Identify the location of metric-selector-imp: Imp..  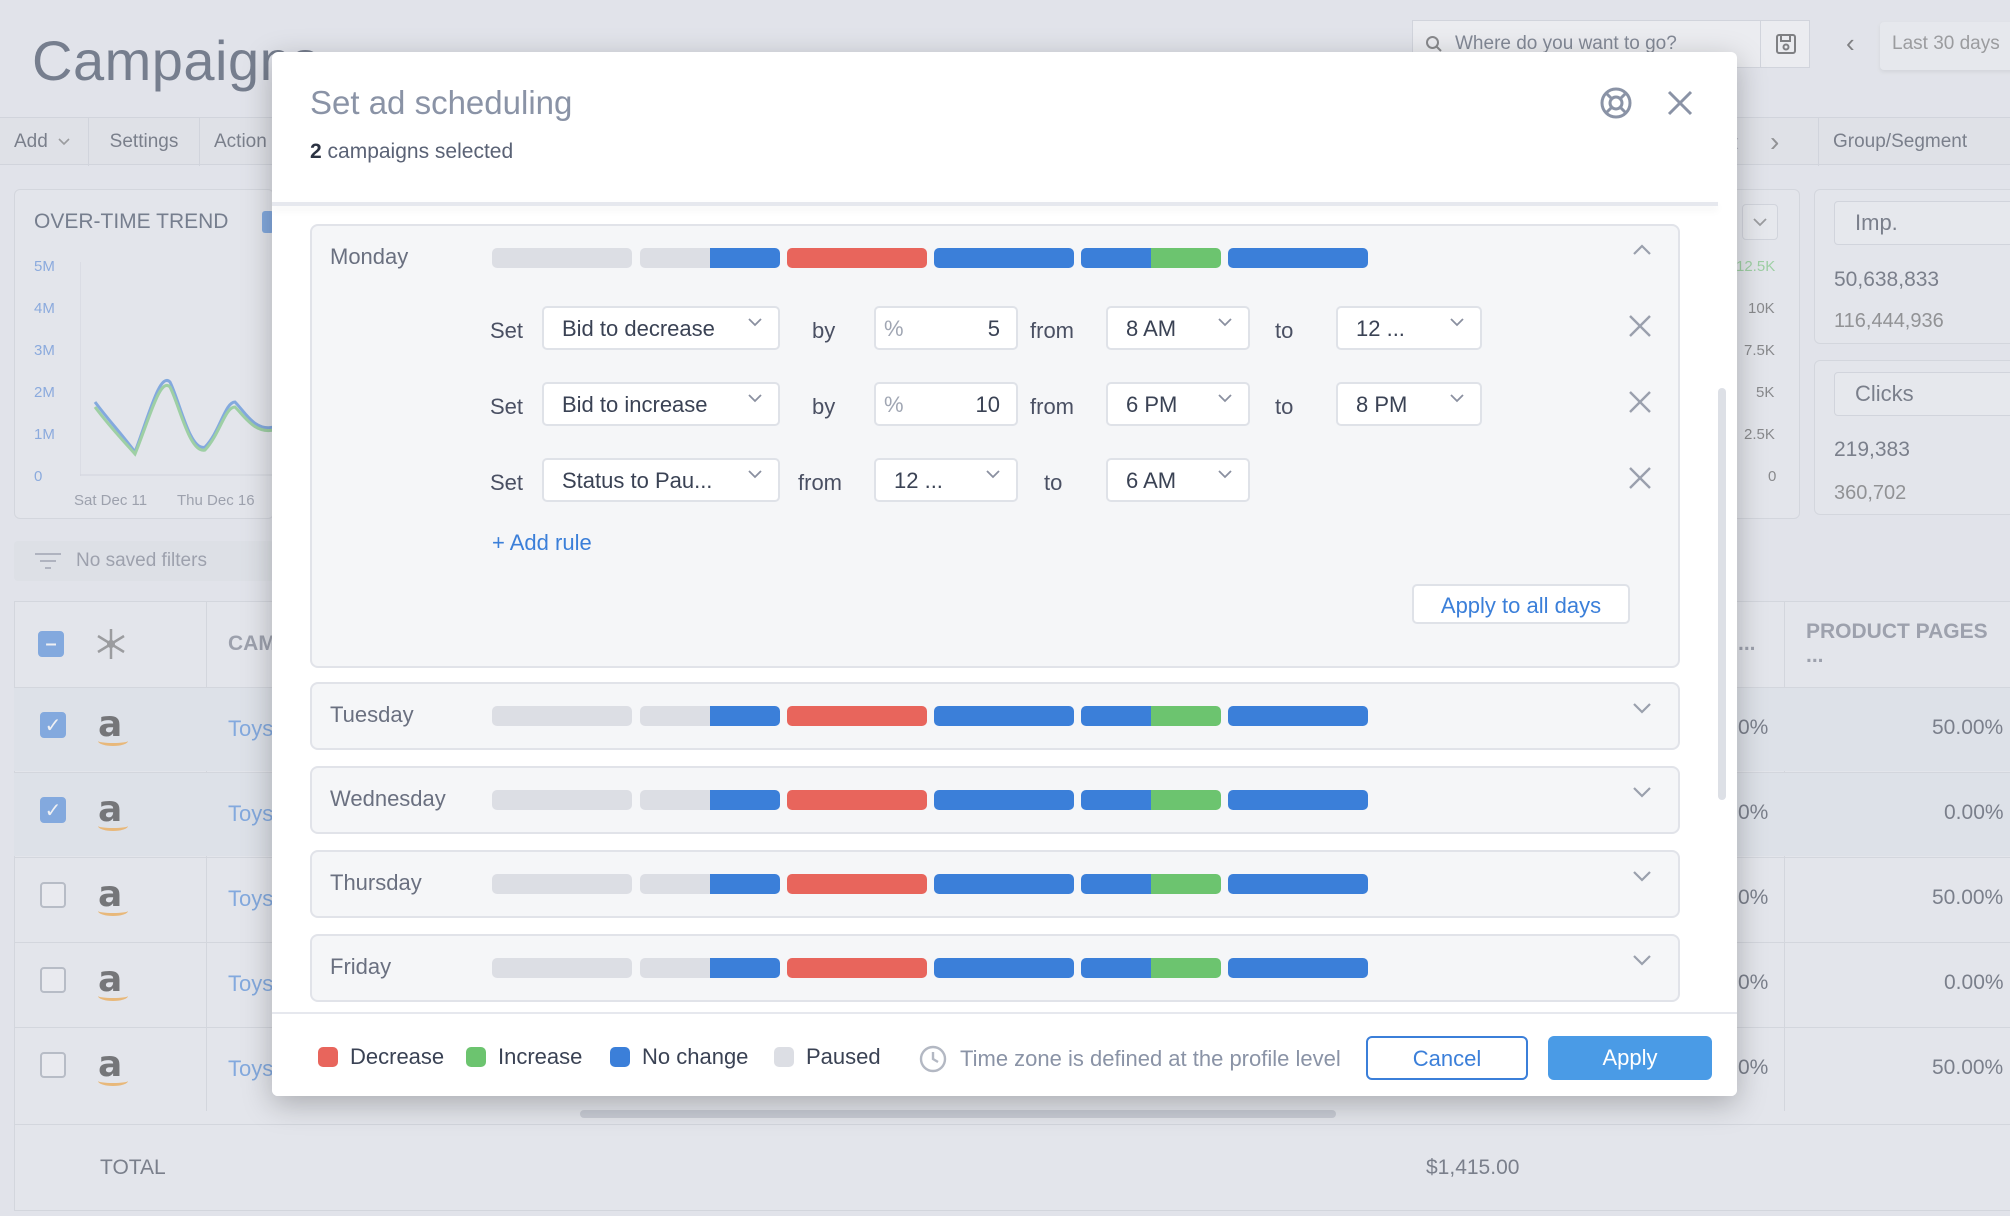
(1922, 223).